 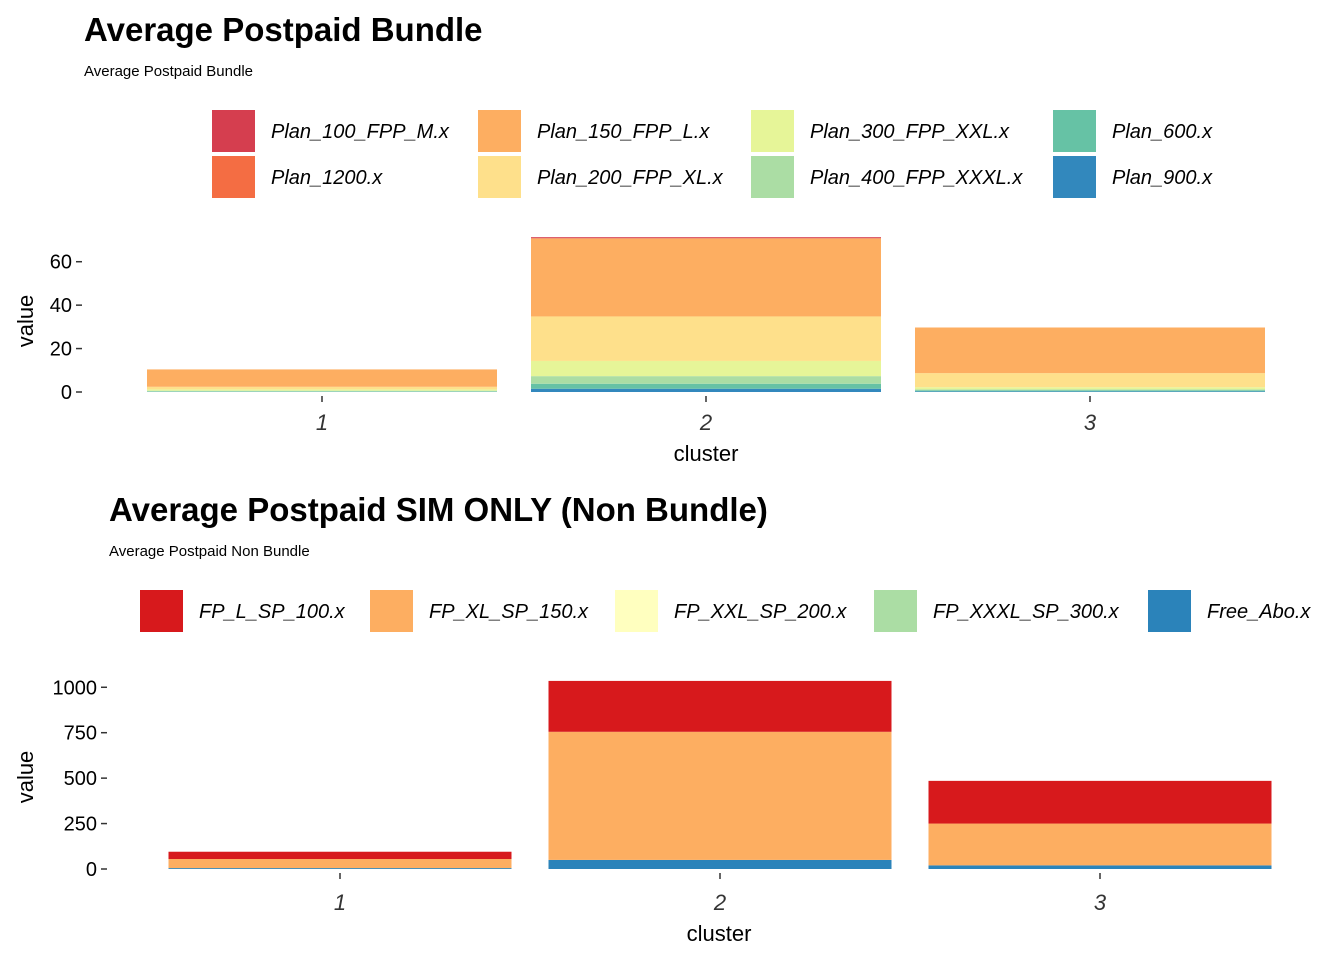 I want to click on legend-item: Plan_200_FPP_XL.x, so click(x=601, y=177).